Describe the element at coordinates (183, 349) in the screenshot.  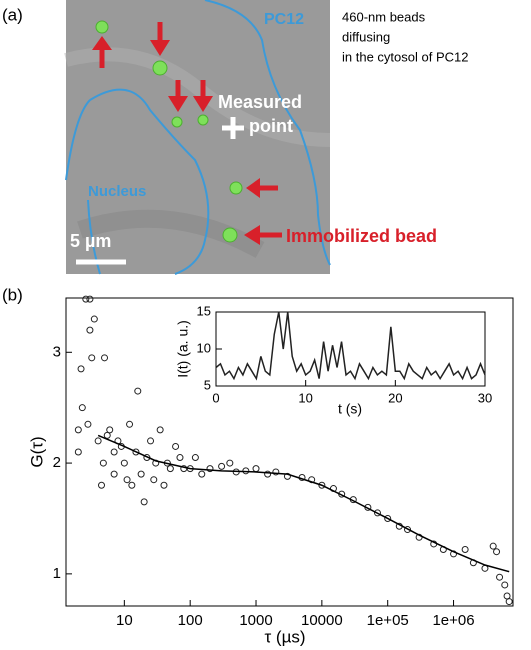
I see `inset-y-label: I(t) (a. u.)` at that location.